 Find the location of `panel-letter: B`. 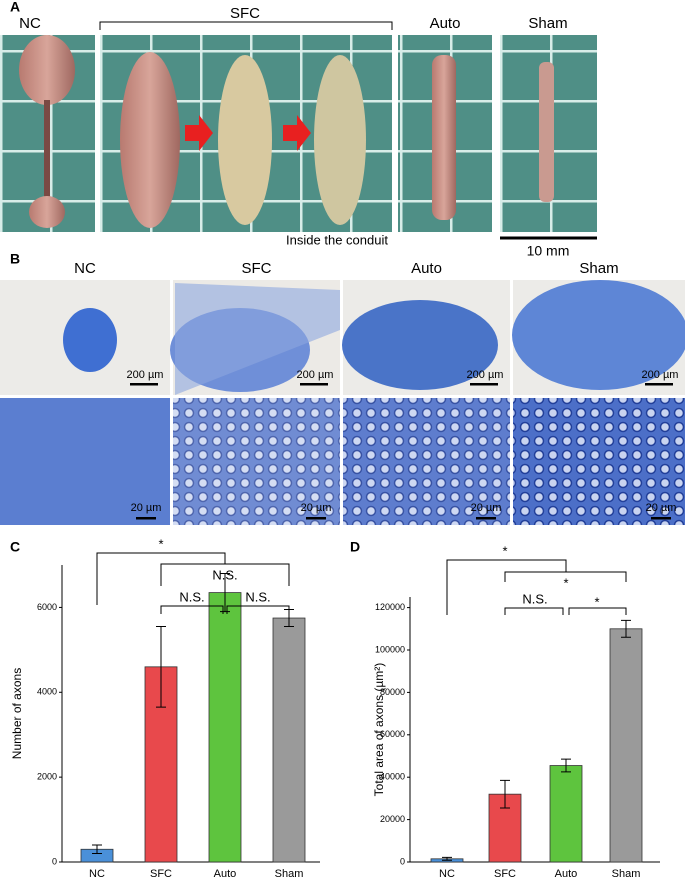

panel-letter: B is located at coordinates (15, 259).